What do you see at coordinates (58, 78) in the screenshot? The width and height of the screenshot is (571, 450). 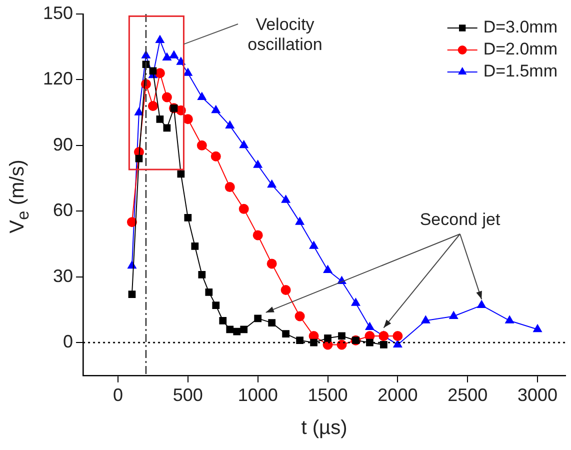 I see `y-tick-label: 120` at bounding box center [58, 78].